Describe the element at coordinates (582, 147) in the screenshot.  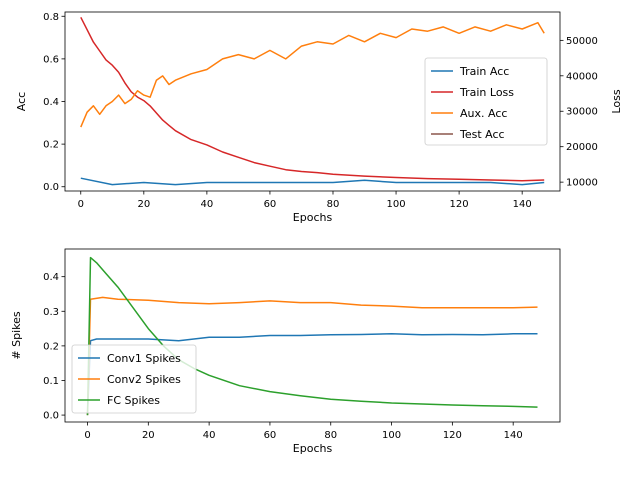
I see `y-right-tick-label: 20000` at that location.